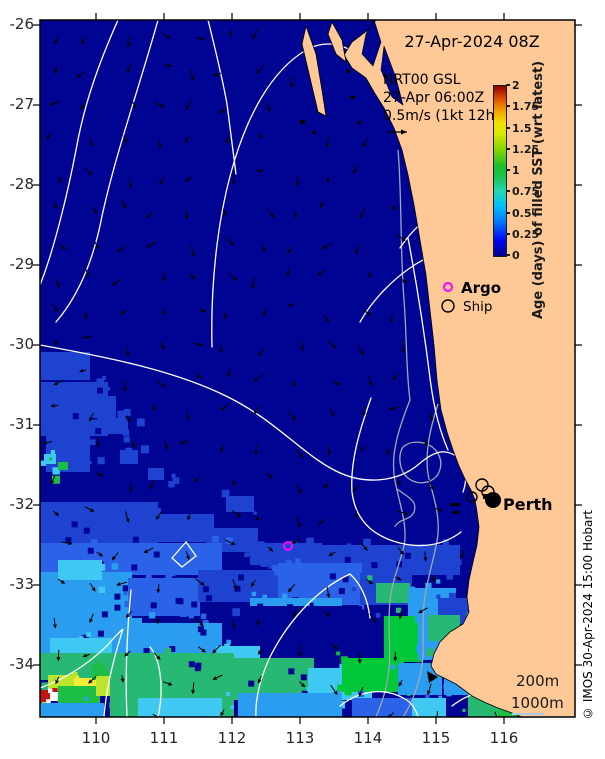  What do you see at coordinates (481, 288) in the screenshot?
I see `argo-legend-label: Argo` at bounding box center [481, 288].